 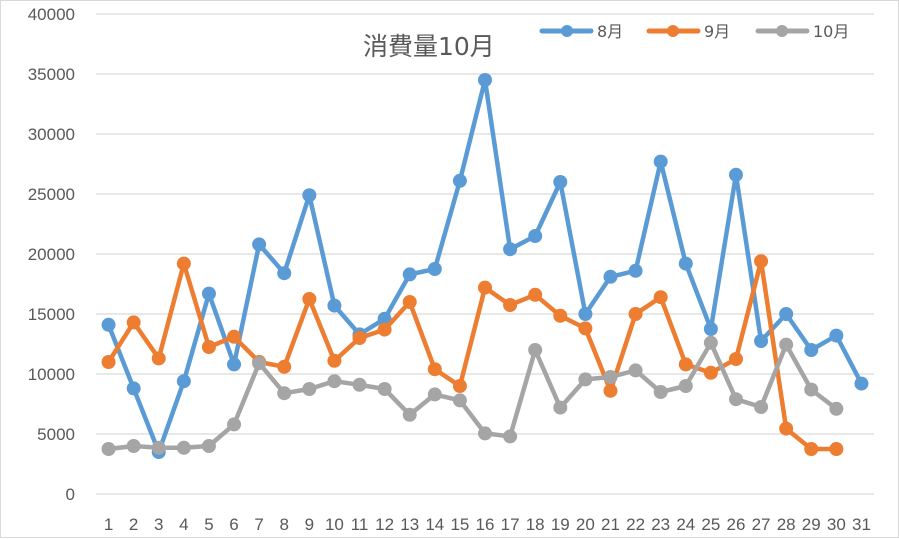 What do you see at coordinates (535, 524) in the screenshot?
I see `x-tick-label: 18` at bounding box center [535, 524].